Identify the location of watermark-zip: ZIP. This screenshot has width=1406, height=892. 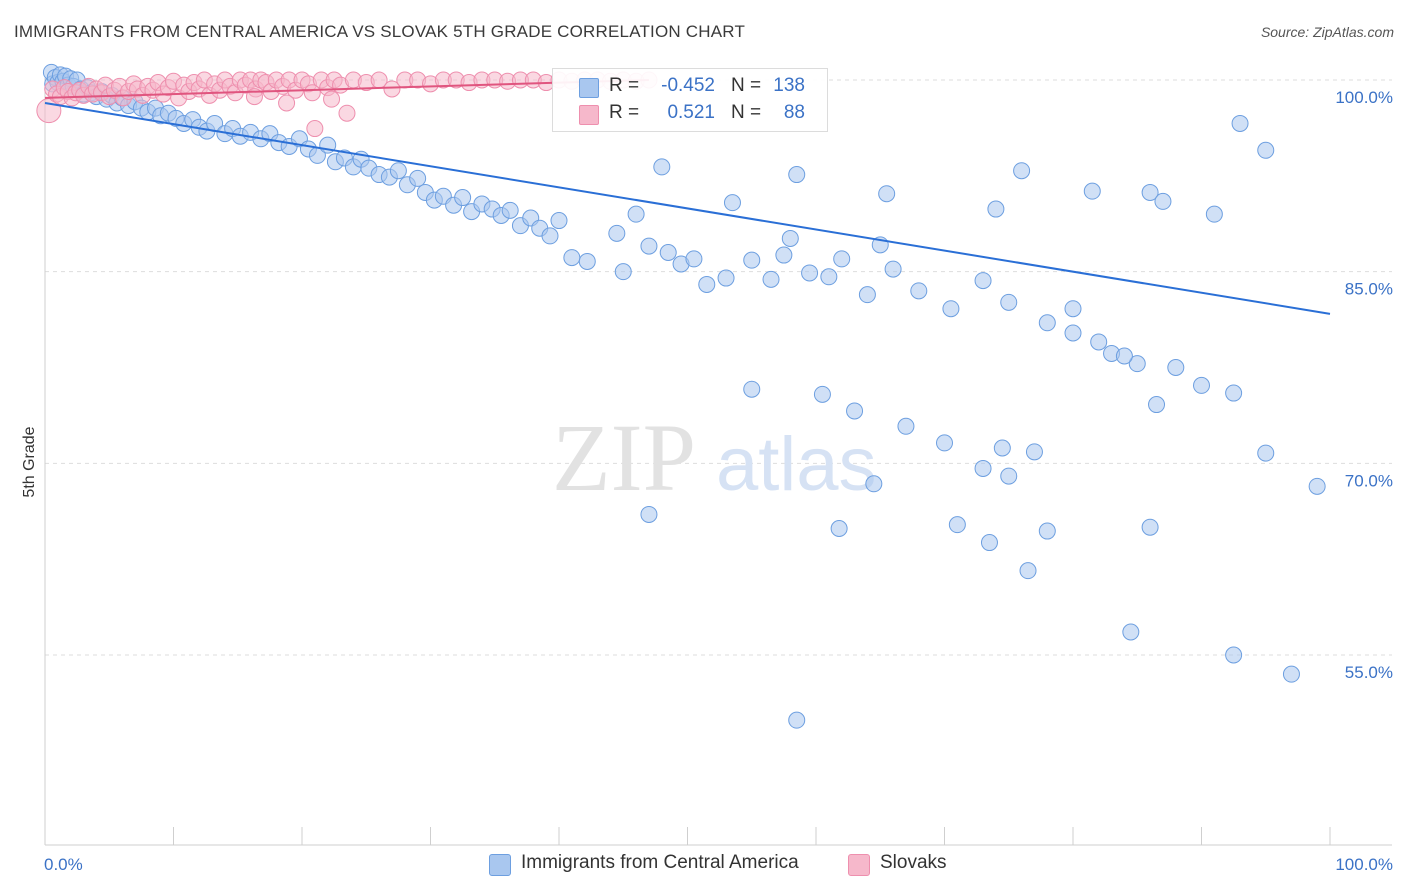
(624, 457).